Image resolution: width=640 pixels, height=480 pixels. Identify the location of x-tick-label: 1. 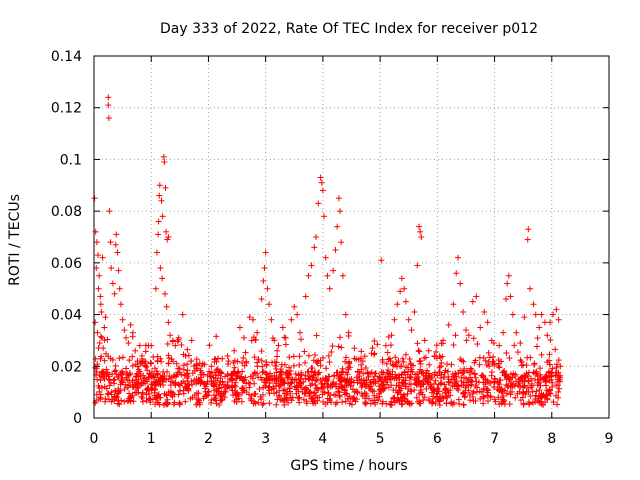
(151, 439).